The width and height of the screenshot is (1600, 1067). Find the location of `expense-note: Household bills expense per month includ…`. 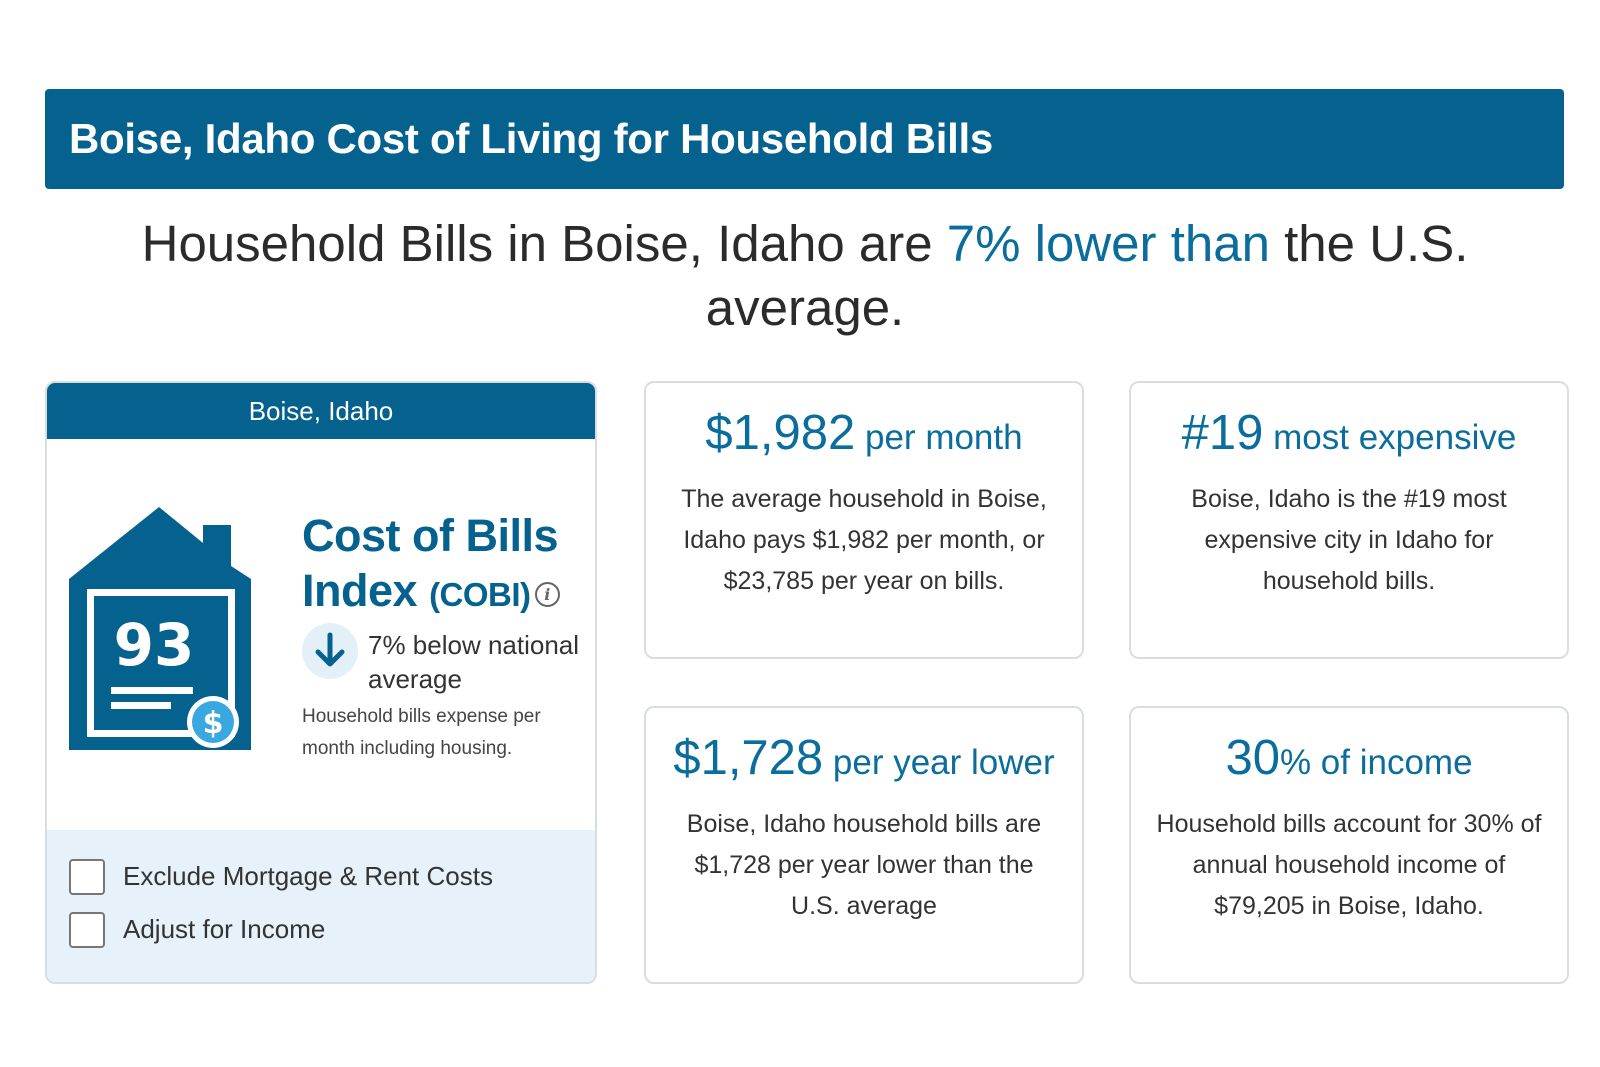

expense-note: Household bills expense per month includ… is located at coordinates (421, 732).